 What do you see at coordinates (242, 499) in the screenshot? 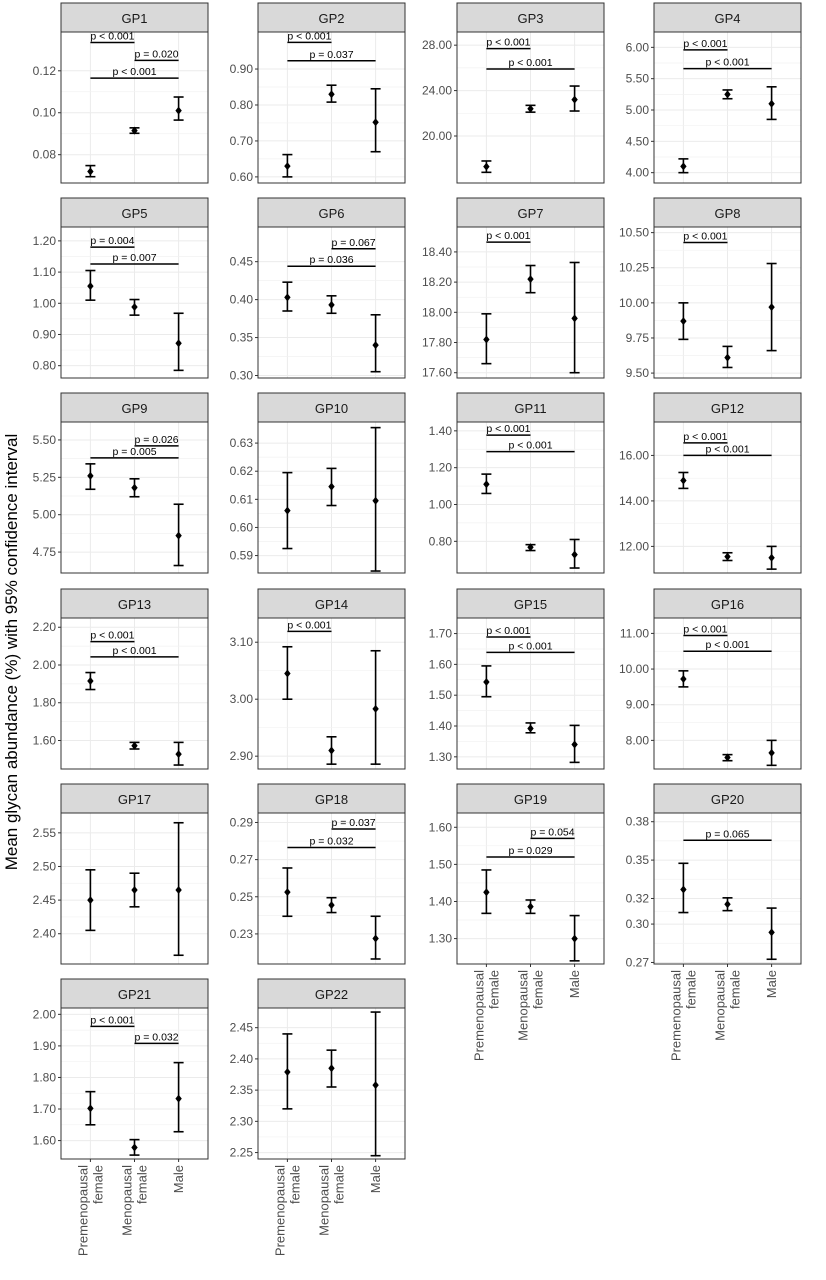
I see `y-tick-label: 0.61` at bounding box center [242, 499].